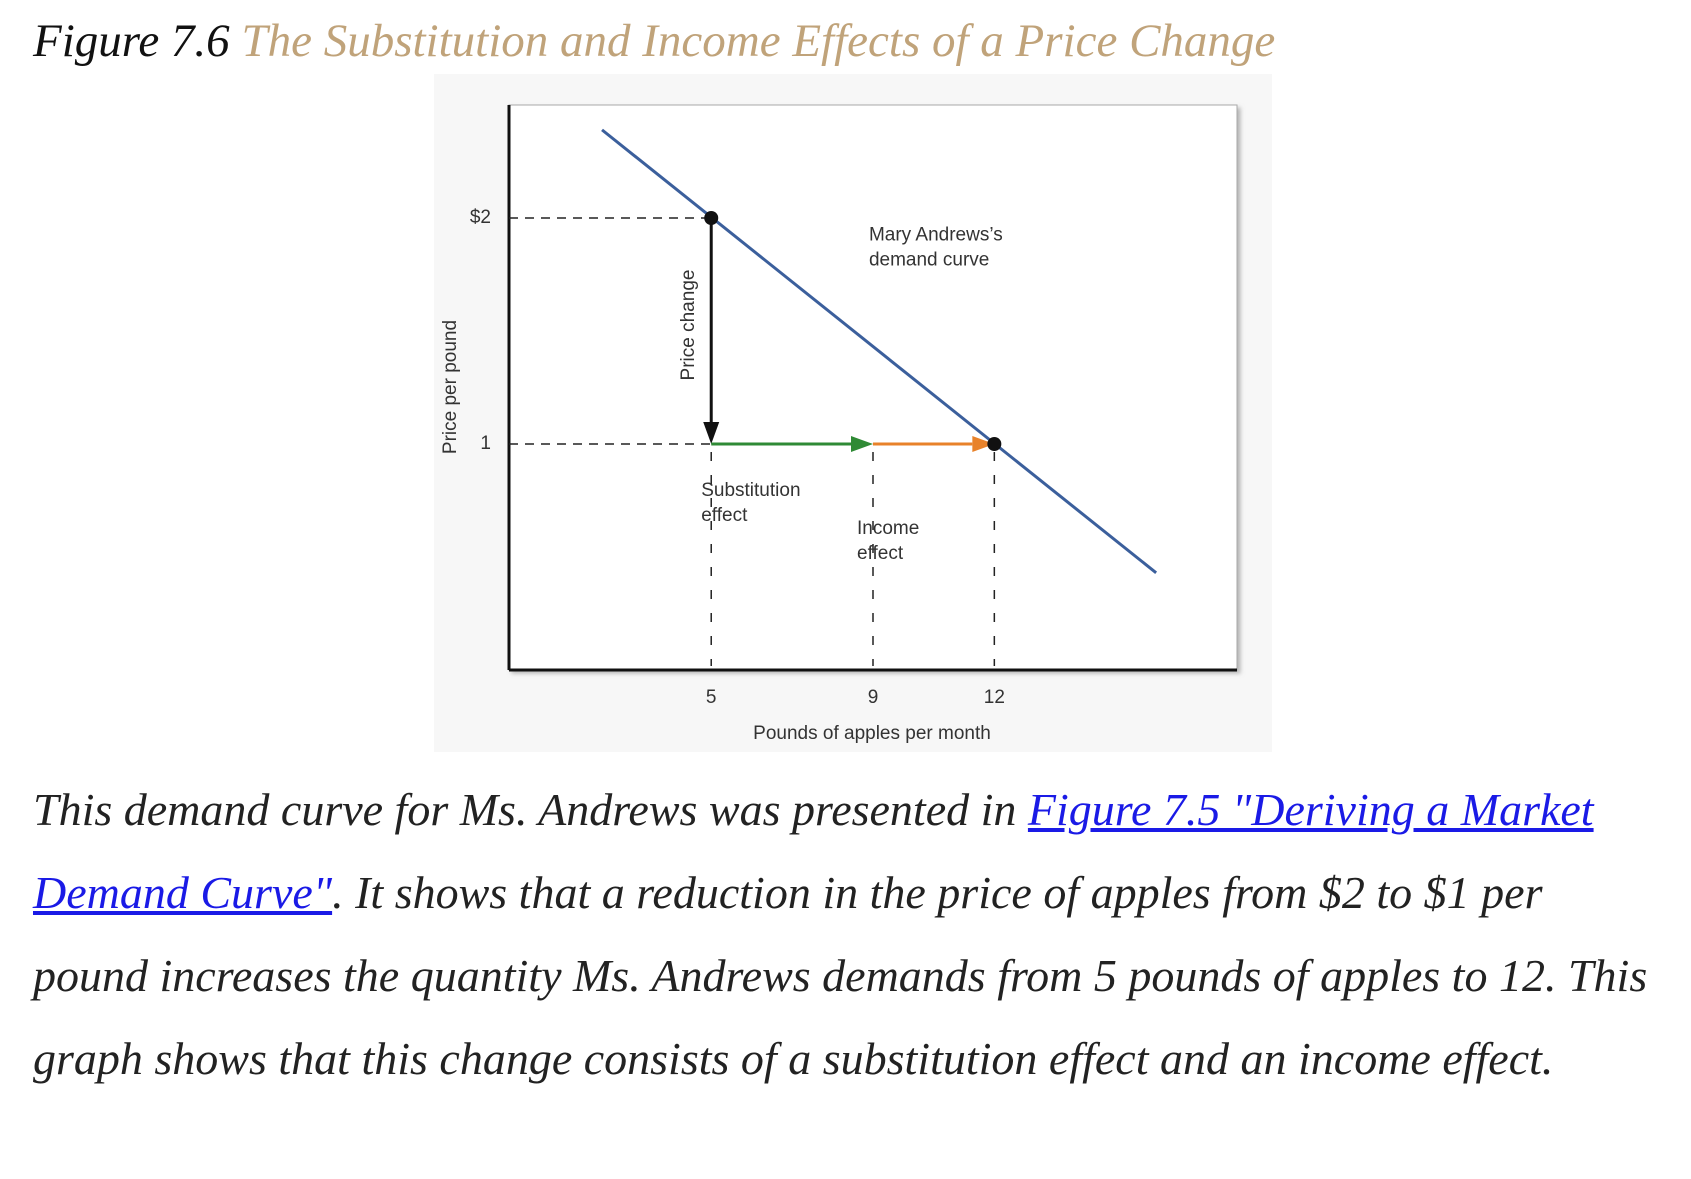  What do you see at coordinates (480, 217) in the screenshot?
I see `y-tick-label: $2` at bounding box center [480, 217].